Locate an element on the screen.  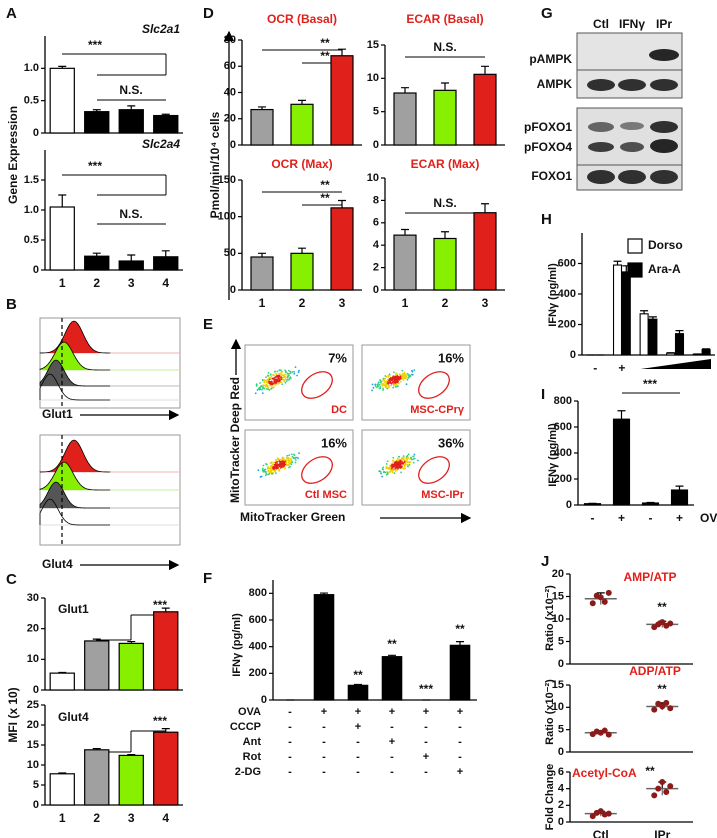
panel-letter: D is located at coordinates (208, 13).